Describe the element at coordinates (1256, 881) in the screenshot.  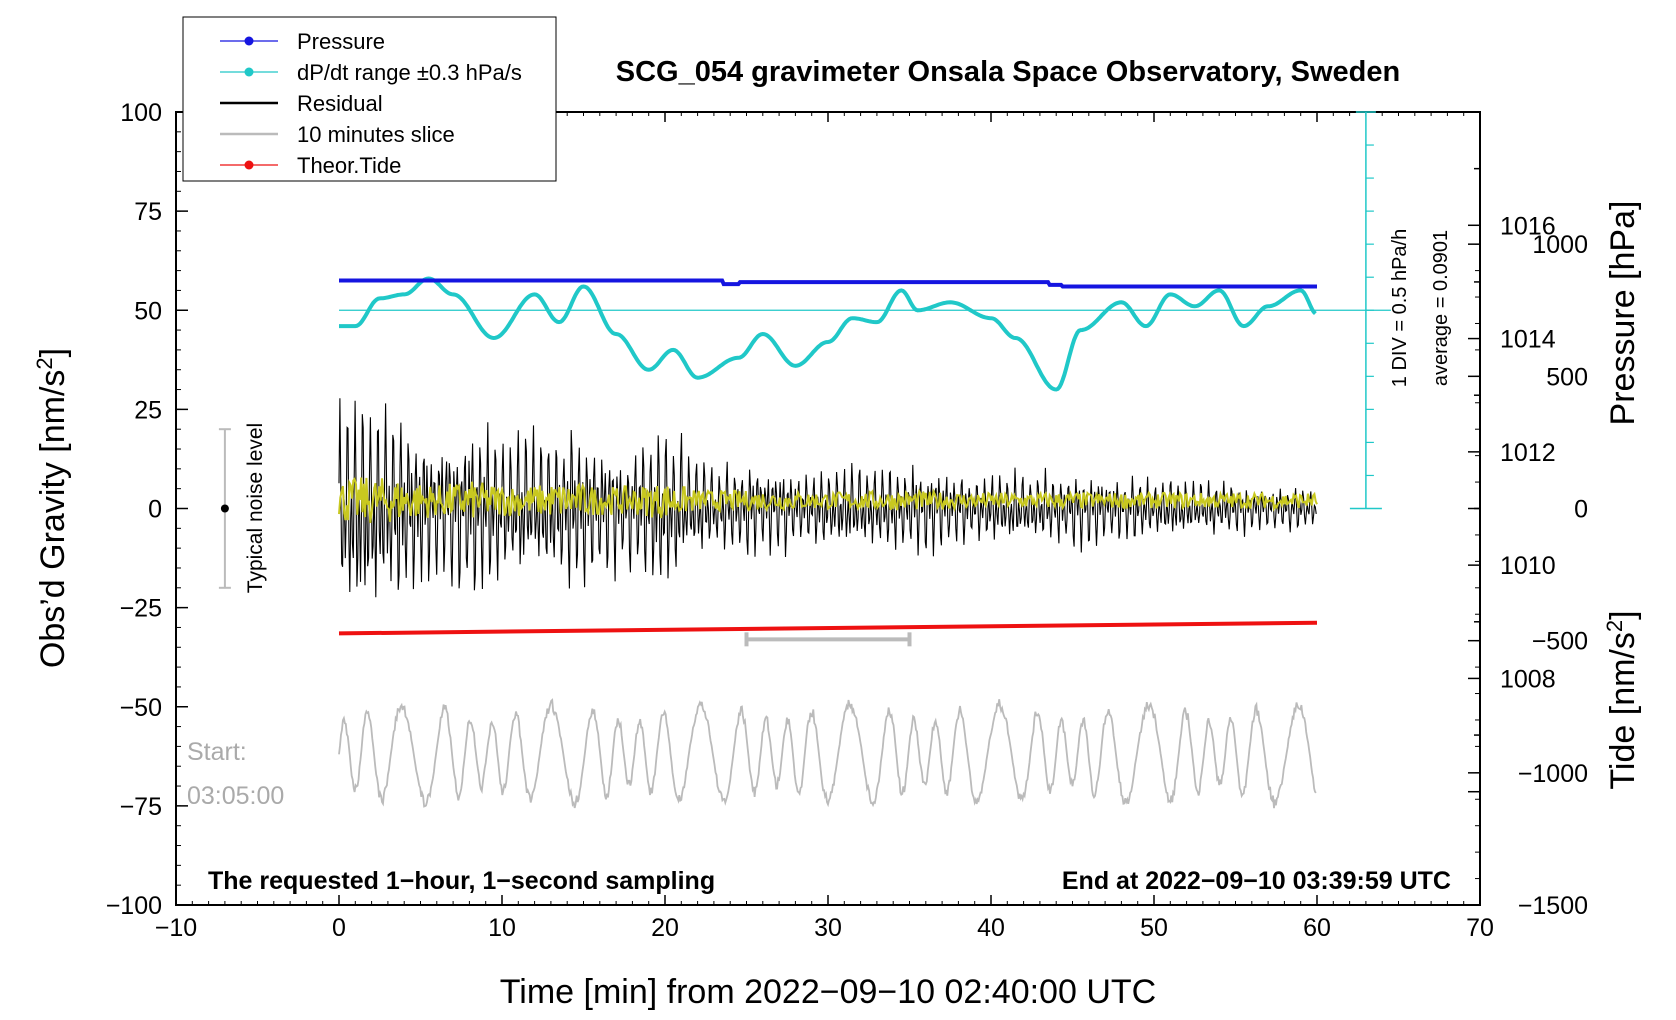
I see `end-note: End at 2022−09−10 03:39:59 UTC` at that location.